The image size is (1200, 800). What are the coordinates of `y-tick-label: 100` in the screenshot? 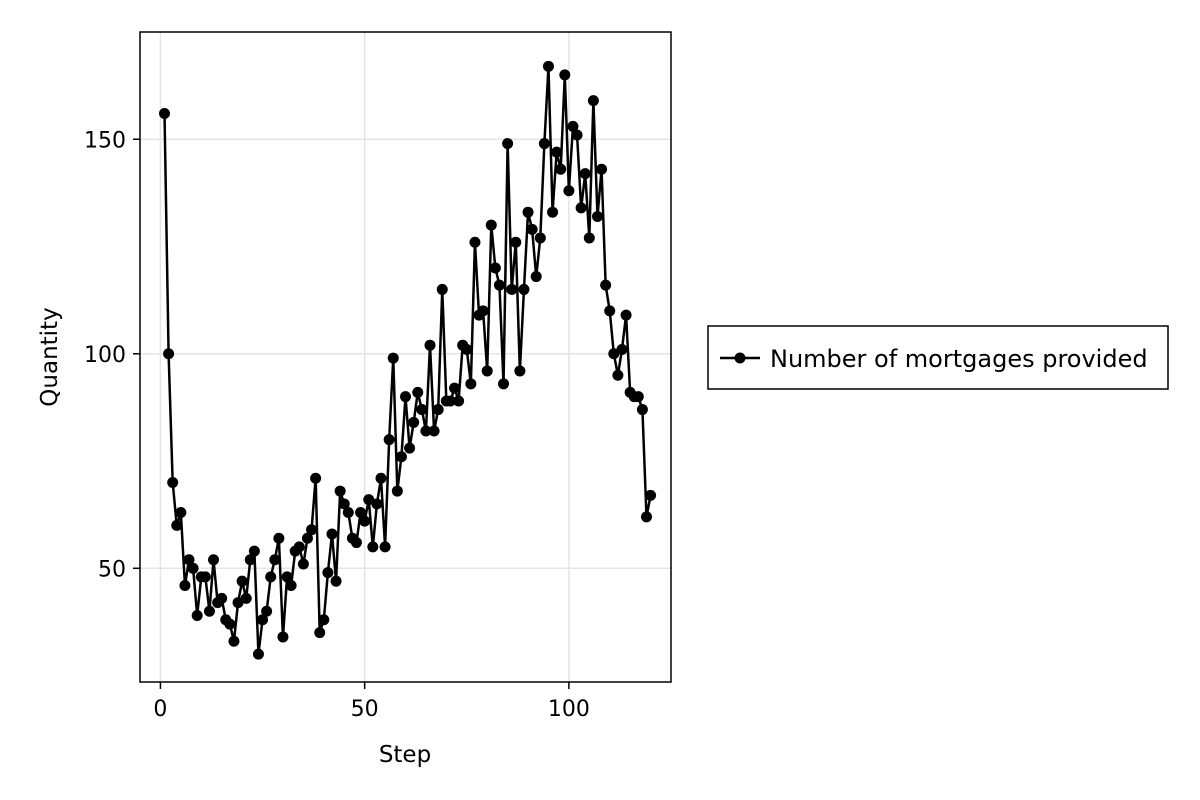 It's located at (105, 355).